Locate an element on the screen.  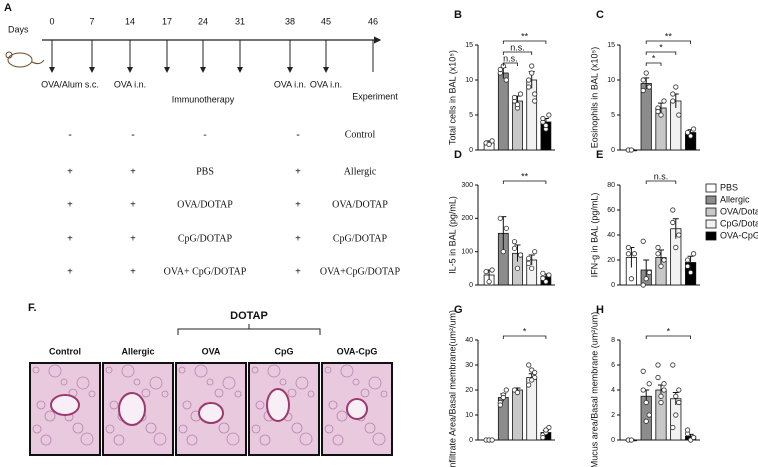
legend-label: OVA-CpG/Dotap is located at coordinates (739, 235).